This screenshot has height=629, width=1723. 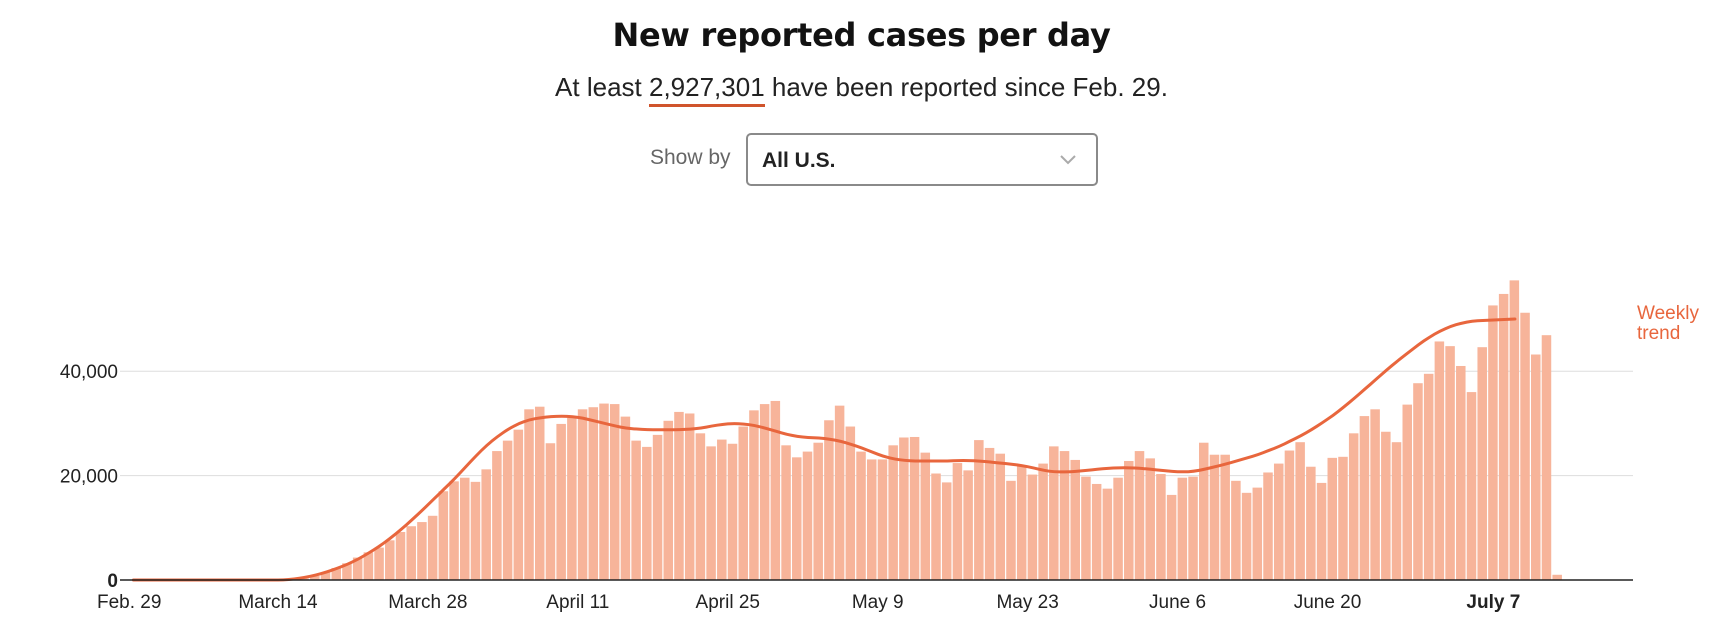 I want to click on x-tick-label: June 6, so click(x=1177, y=602).